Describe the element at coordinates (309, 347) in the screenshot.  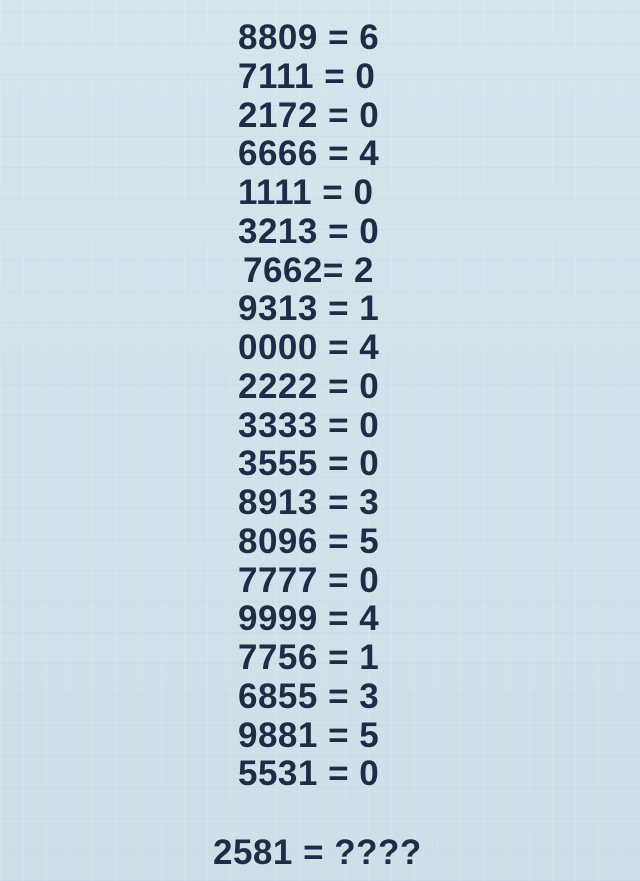
I see `equation: 0000 = 4` at that location.